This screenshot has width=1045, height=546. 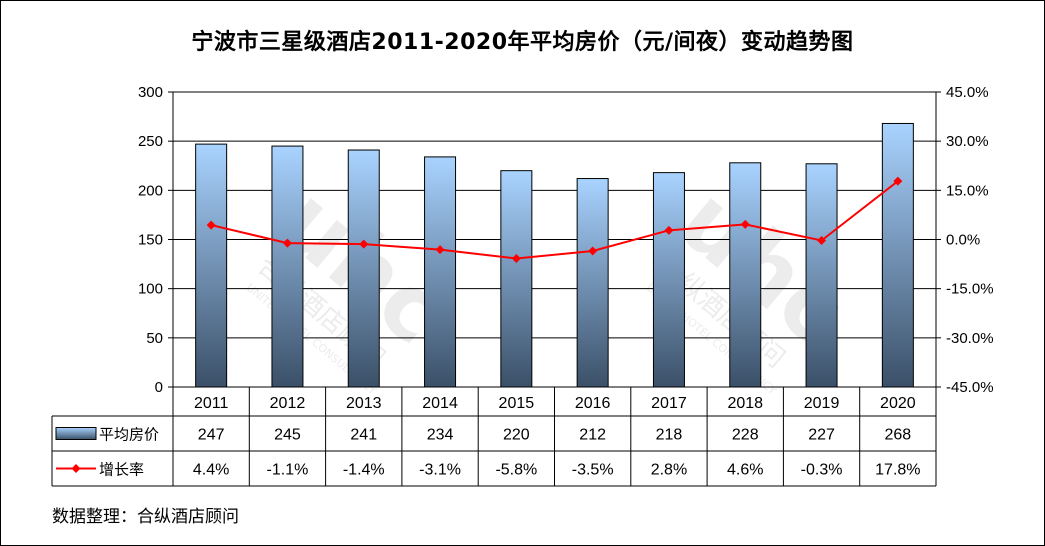 What do you see at coordinates (593, 470) in the screenshot?
I see `growth-value-label: -3.5%` at bounding box center [593, 470].